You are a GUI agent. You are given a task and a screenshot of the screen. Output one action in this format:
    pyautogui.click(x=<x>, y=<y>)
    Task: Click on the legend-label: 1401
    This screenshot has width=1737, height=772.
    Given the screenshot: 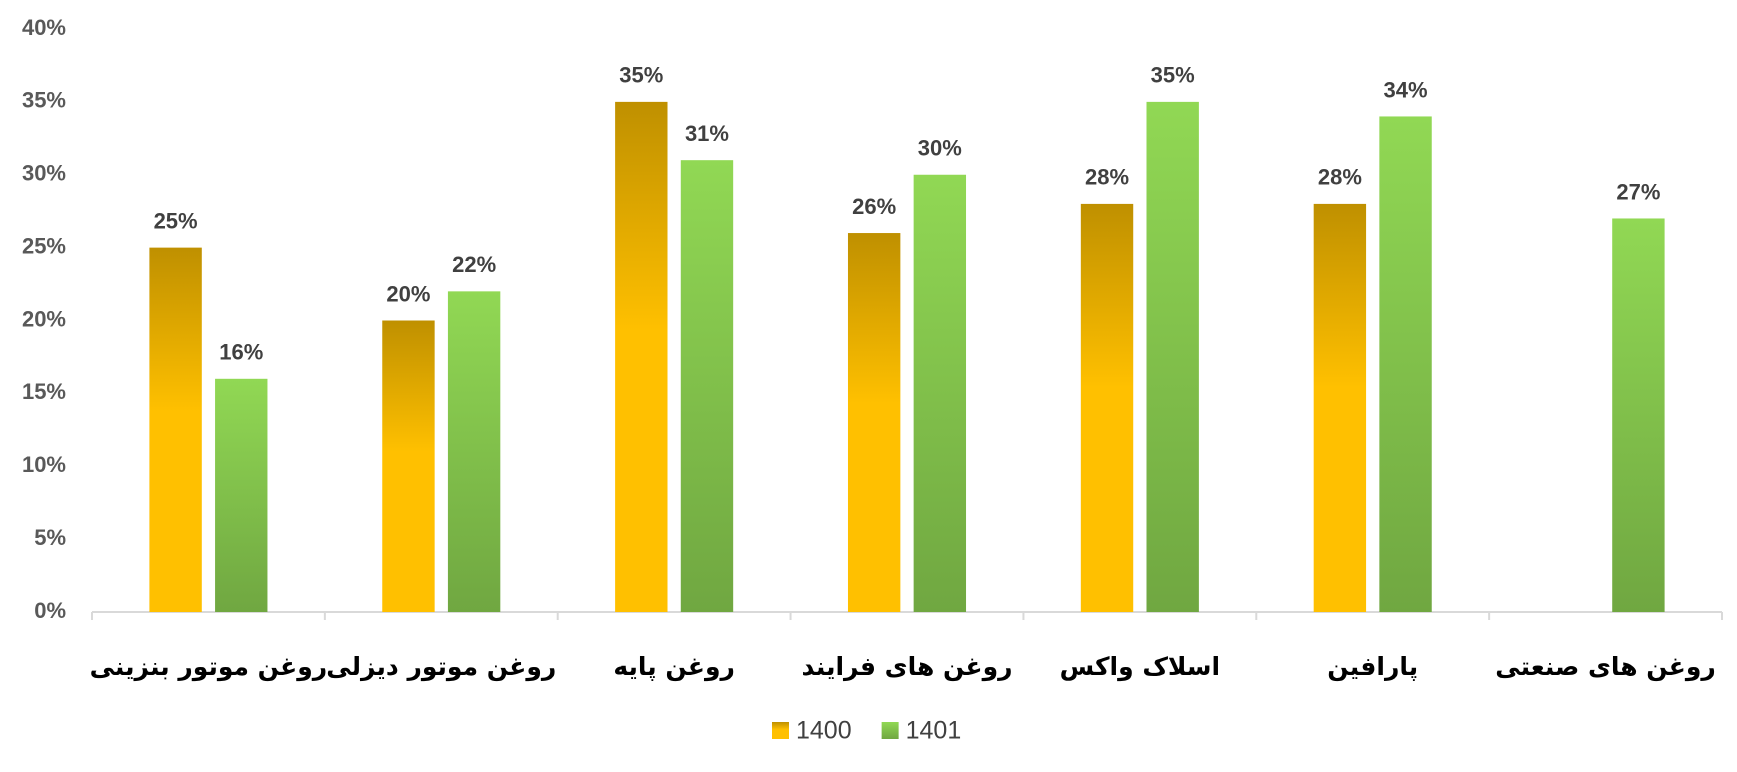 What is the action you would take?
    pyautogui.click(x=934, y=731)
    